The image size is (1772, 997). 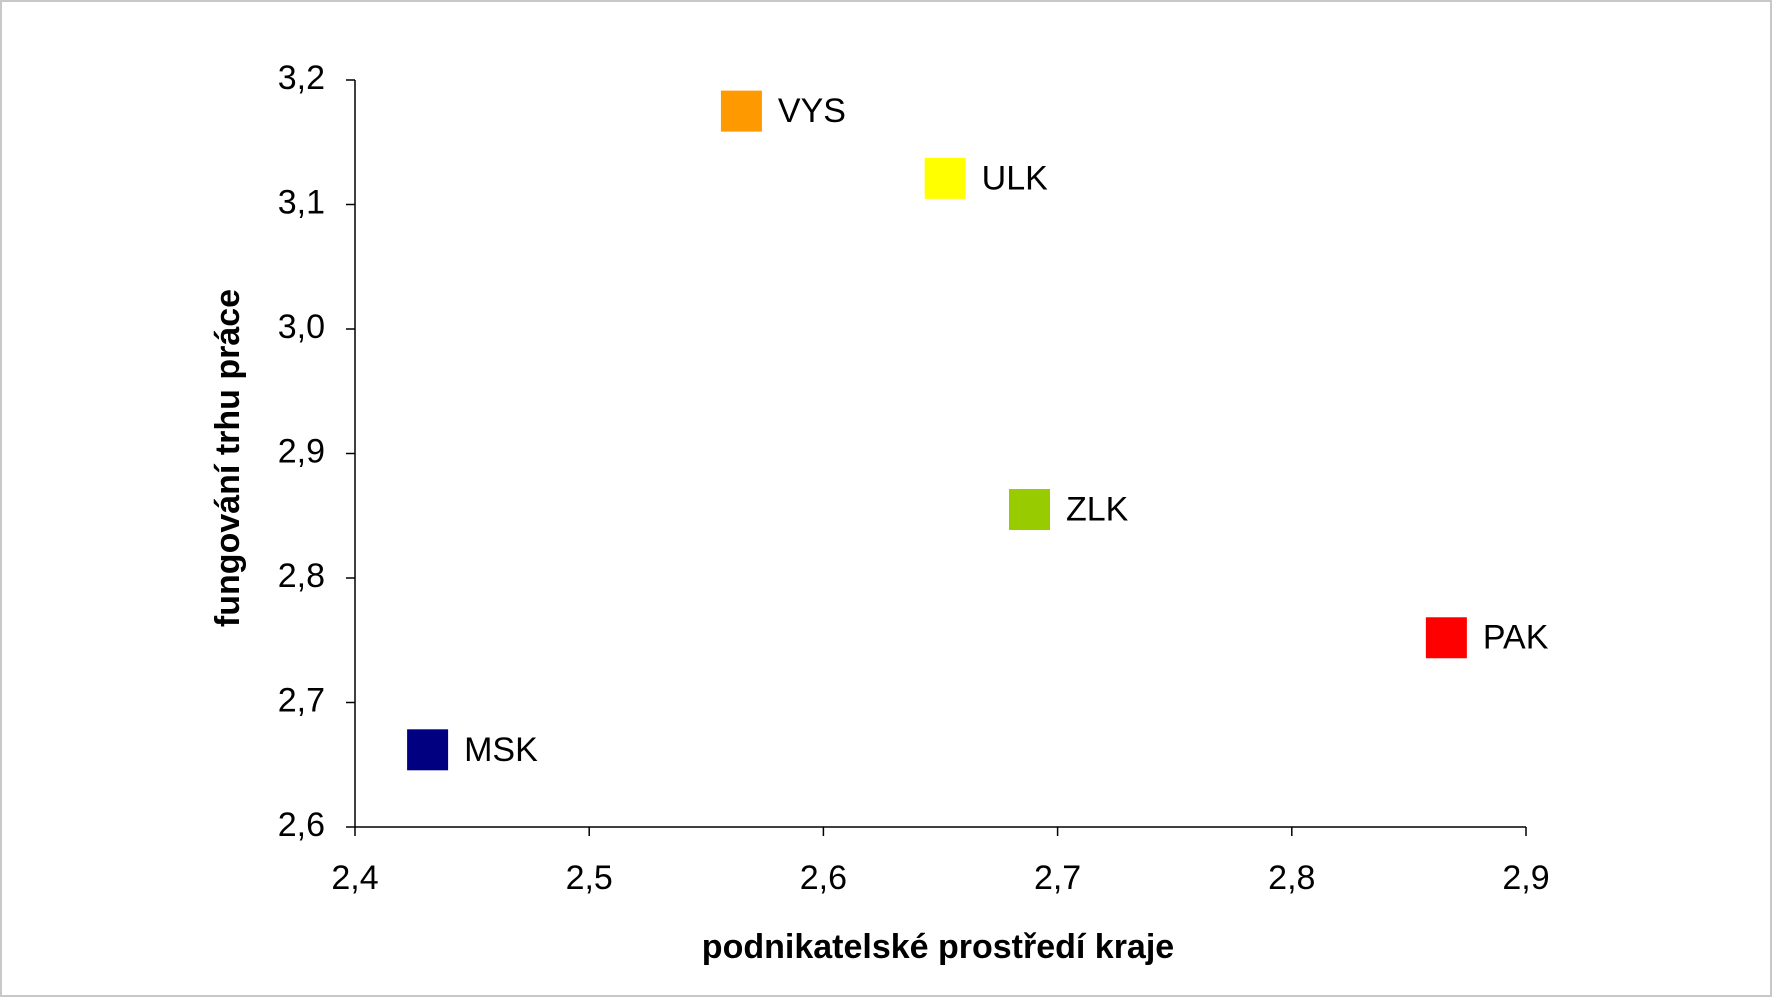 I want to click on x-tick-label: 2,8, so click(x=1291, y=878).